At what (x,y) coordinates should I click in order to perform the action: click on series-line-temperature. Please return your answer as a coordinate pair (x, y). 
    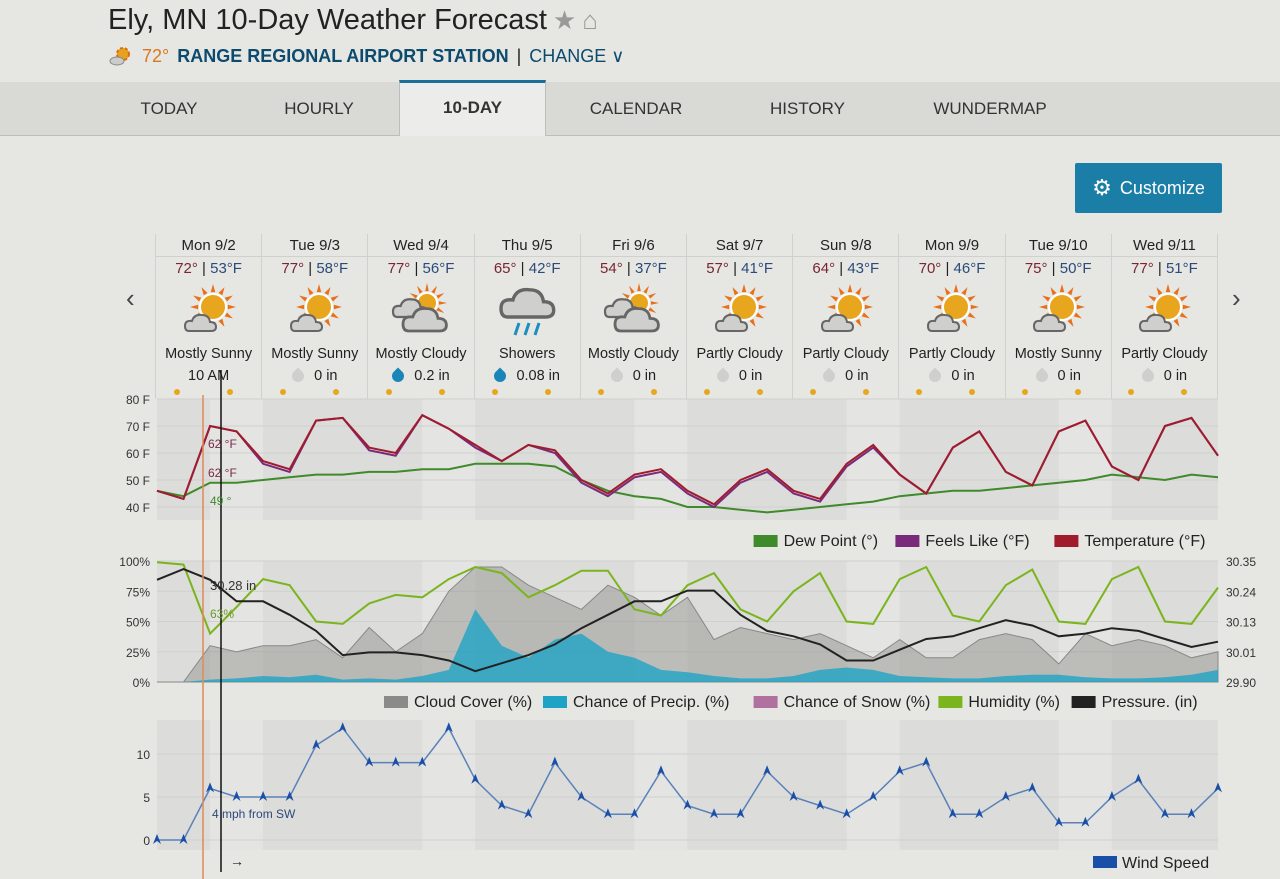
    Looking at the image, I should click on (687, 459).